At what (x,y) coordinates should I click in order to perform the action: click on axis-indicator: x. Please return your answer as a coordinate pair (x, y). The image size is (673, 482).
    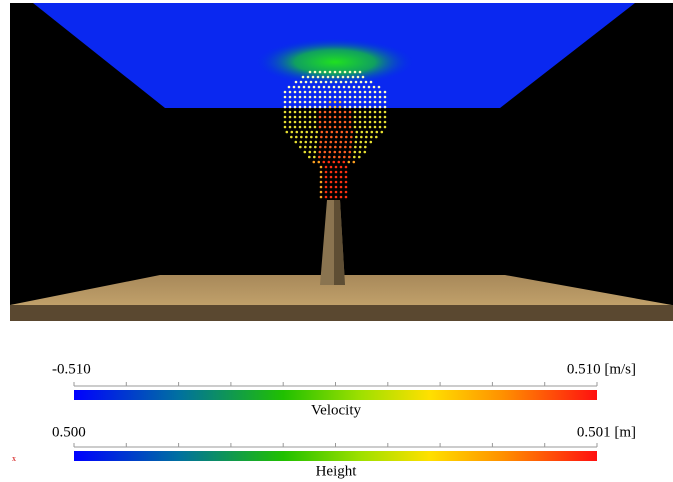
    Looking at the image, I should click on (14, 458).